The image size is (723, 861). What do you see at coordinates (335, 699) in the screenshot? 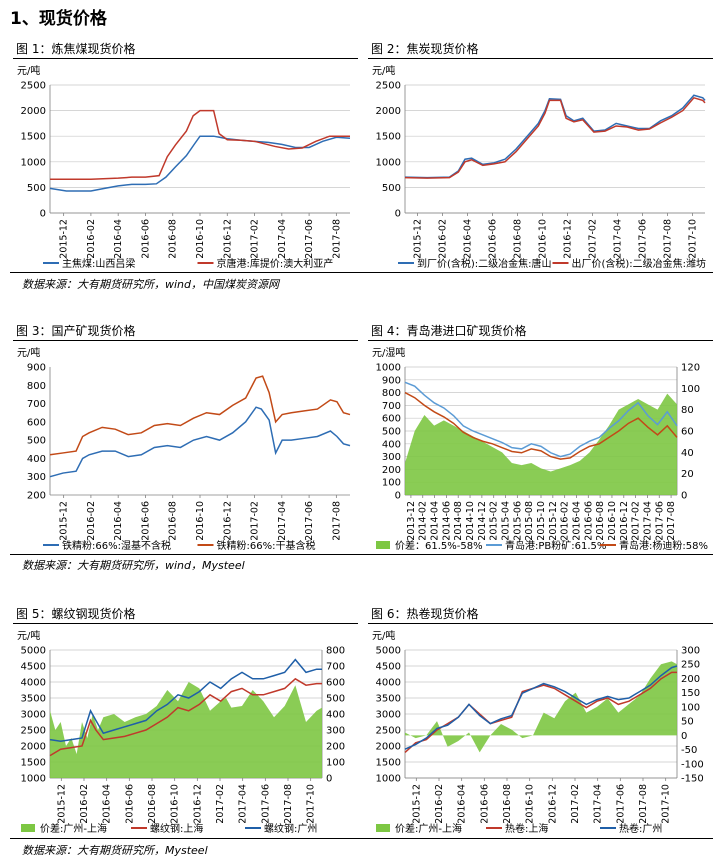
I see `y2-tick-label: 500` at bounding box center [335, 699].